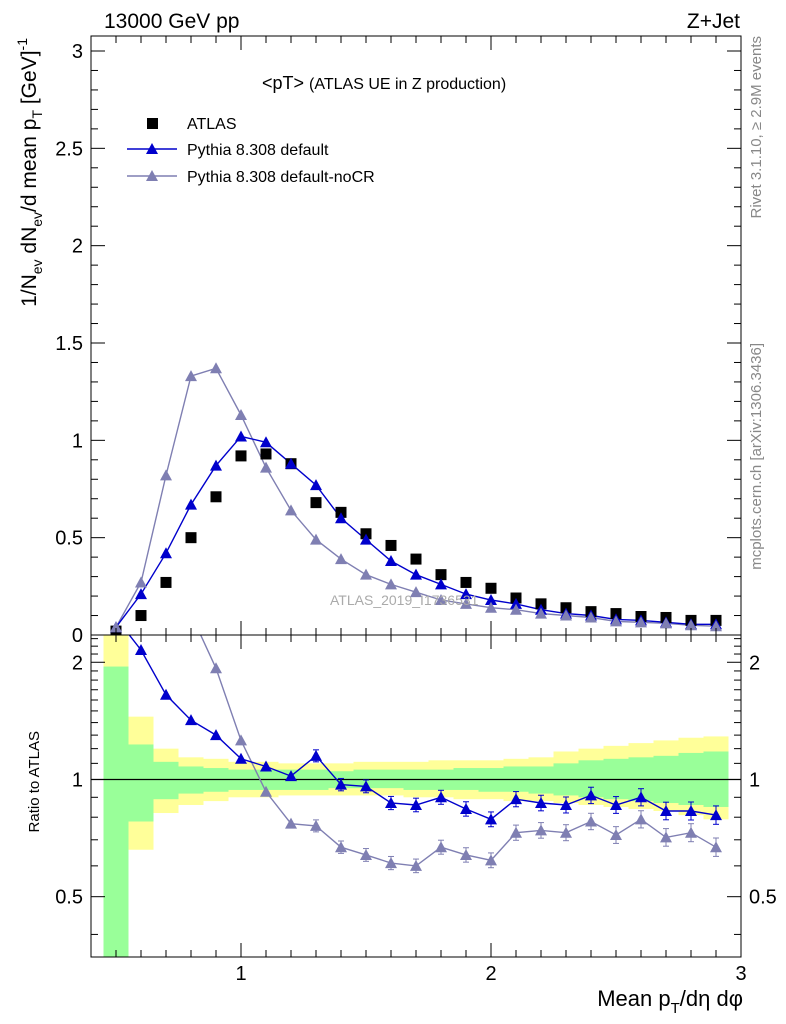  Describe the element at coordinates (490, 974) in the screenshot. I see `x-tick-label: 2` at that location.